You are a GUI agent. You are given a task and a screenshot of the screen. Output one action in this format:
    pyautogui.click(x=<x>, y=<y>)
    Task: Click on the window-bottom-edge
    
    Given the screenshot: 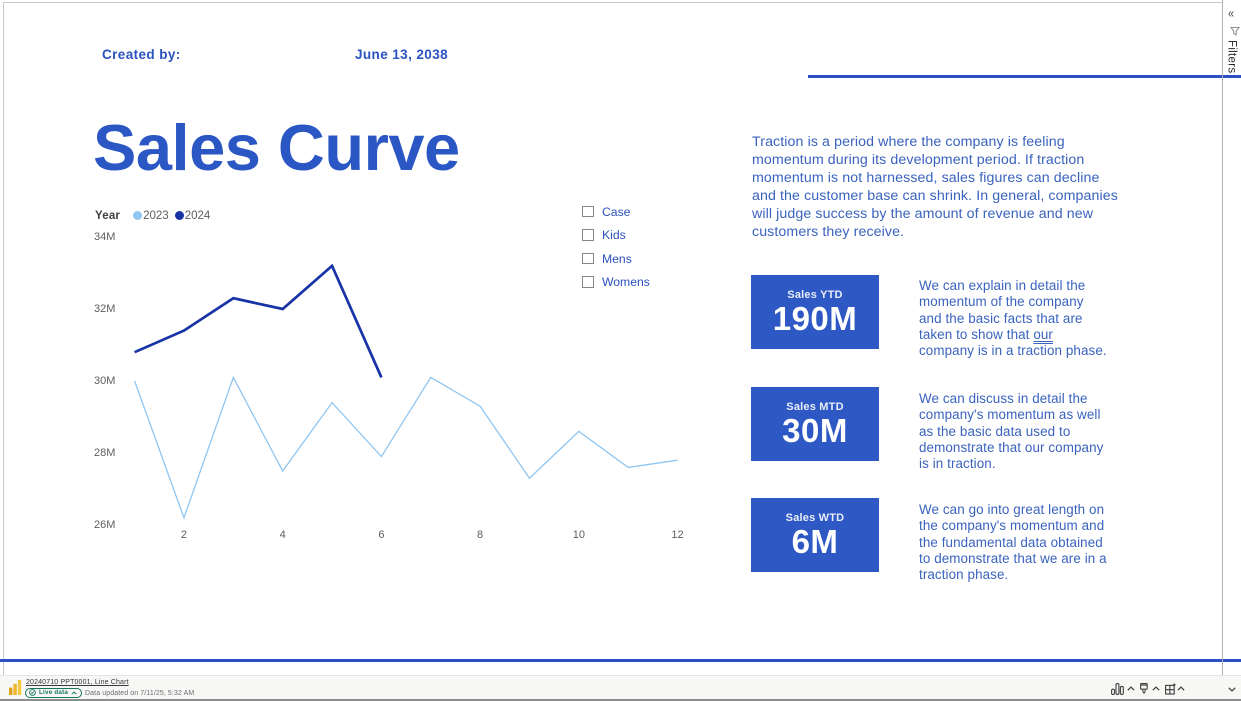 What is the action you would take?
    pyautogui.click(x=620, y=700)
    